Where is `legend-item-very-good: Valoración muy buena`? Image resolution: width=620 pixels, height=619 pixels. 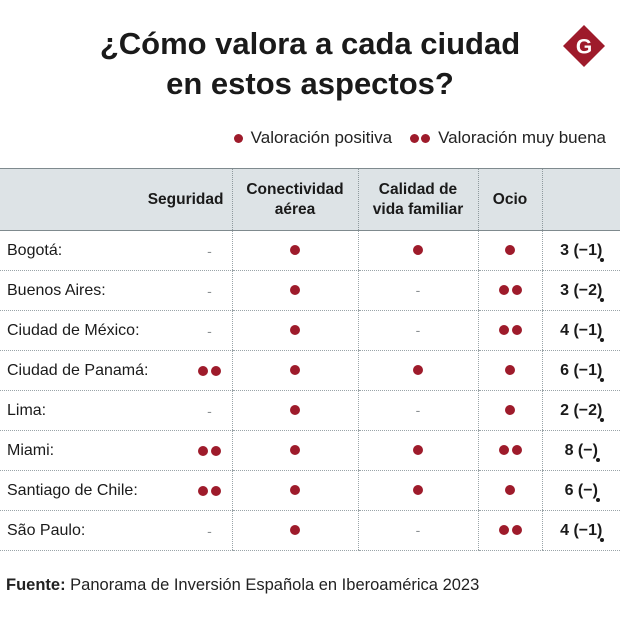
legend-item-very-good: Valoración muy buena is located at coordinates (508, 138).